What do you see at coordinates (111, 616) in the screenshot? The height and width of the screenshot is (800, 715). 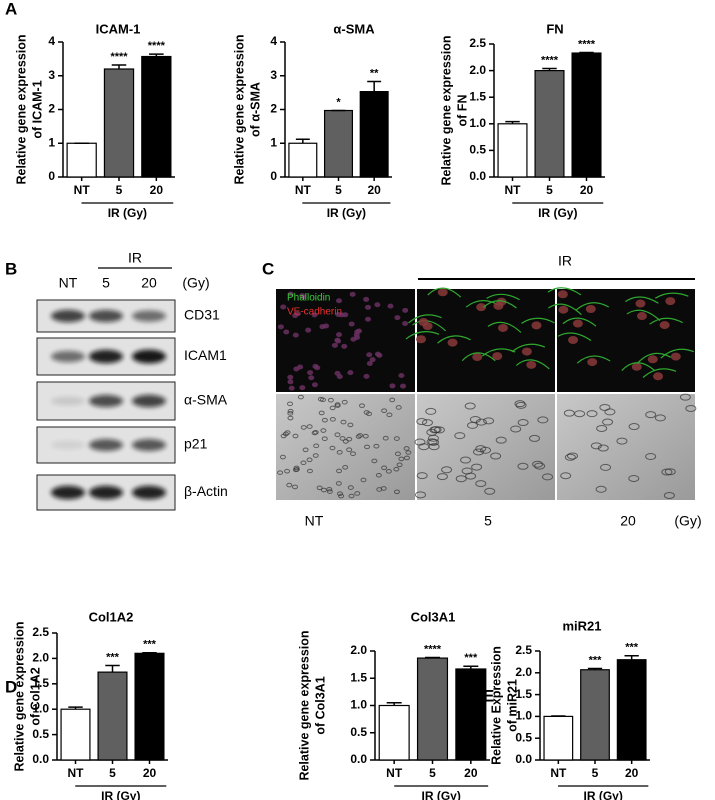 I see `chart-title: Col1A2` at bounding box center [111, 616].